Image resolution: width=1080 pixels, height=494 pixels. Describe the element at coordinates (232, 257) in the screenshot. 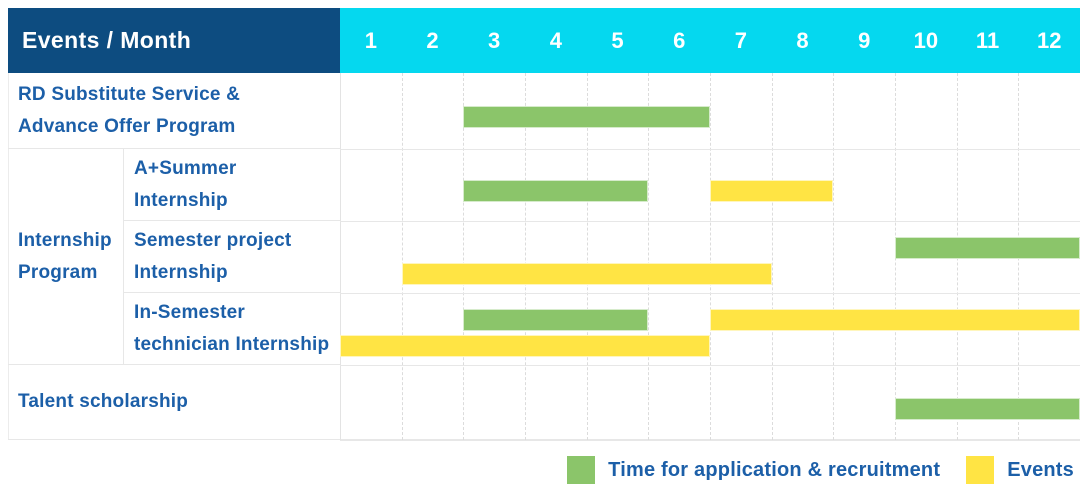

I see `row-label-semester-project-internship: Semester project Internship` at that location.